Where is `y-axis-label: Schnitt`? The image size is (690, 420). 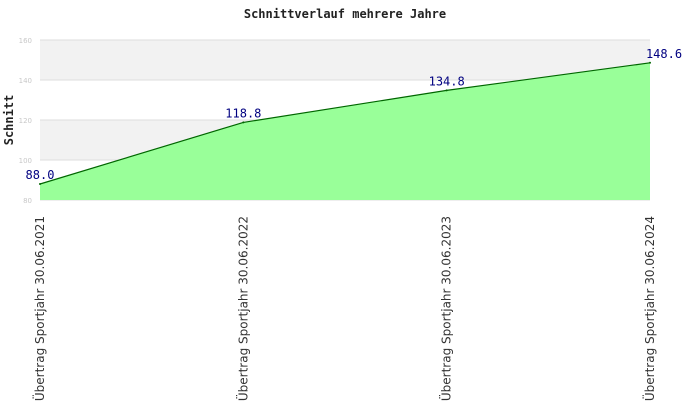
y-axis-label: Schnitt is located at coordinates (9, 120).